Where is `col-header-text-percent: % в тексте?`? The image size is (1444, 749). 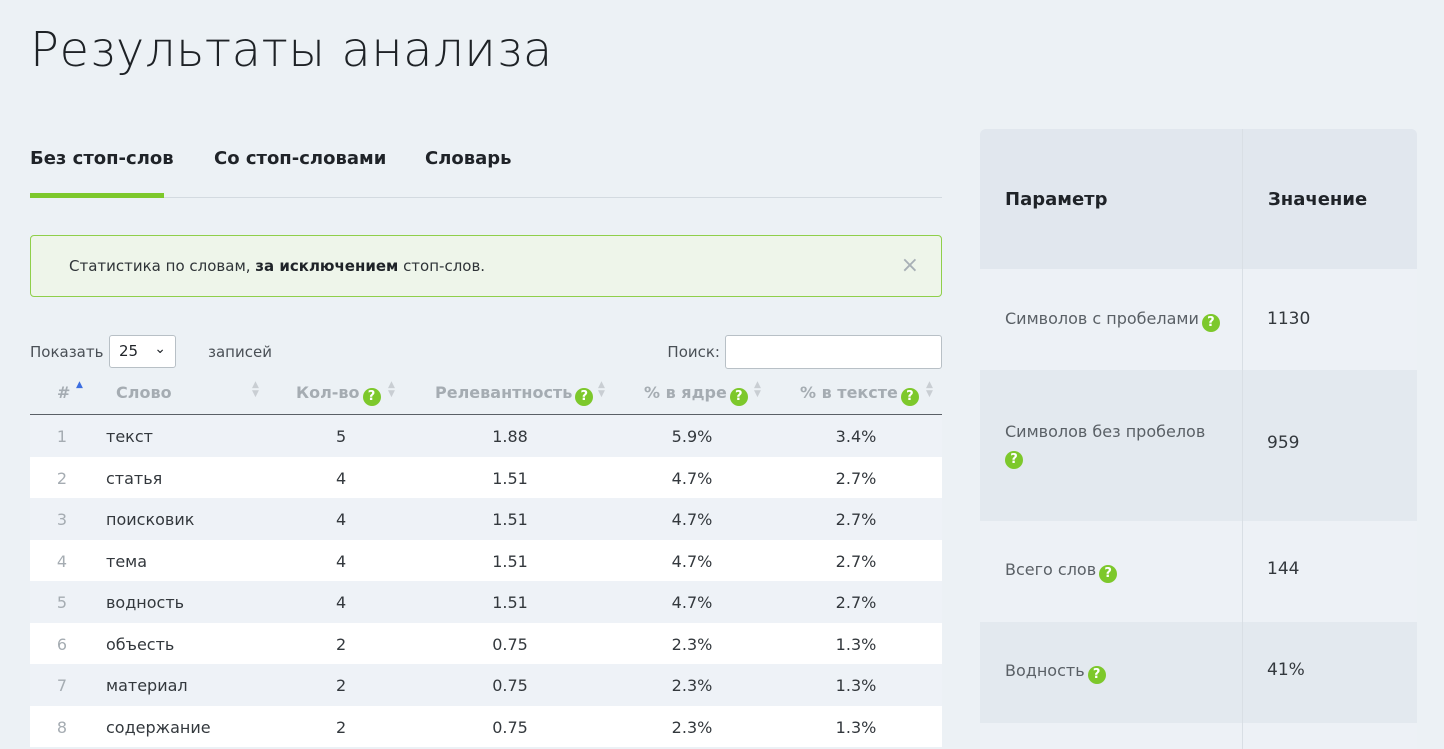
col-header-text-percent: % в тексте? is located at coordinates (859, 394).